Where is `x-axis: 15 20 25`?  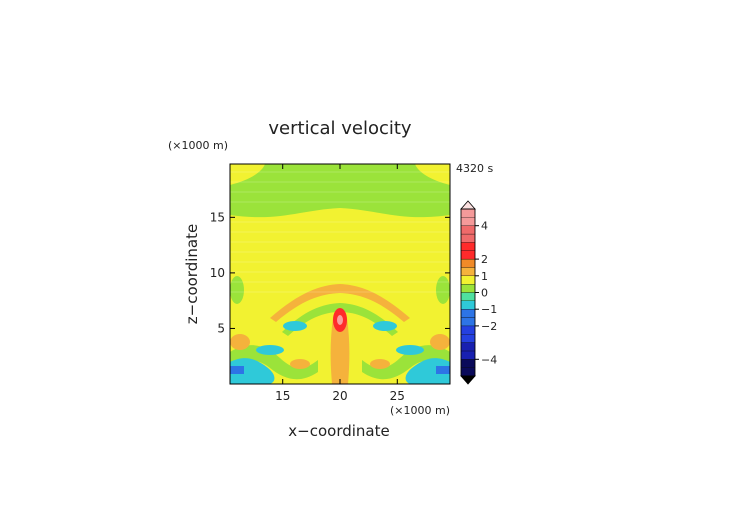
x-axis: 15 20 25 is located at coordinates (340, 283).